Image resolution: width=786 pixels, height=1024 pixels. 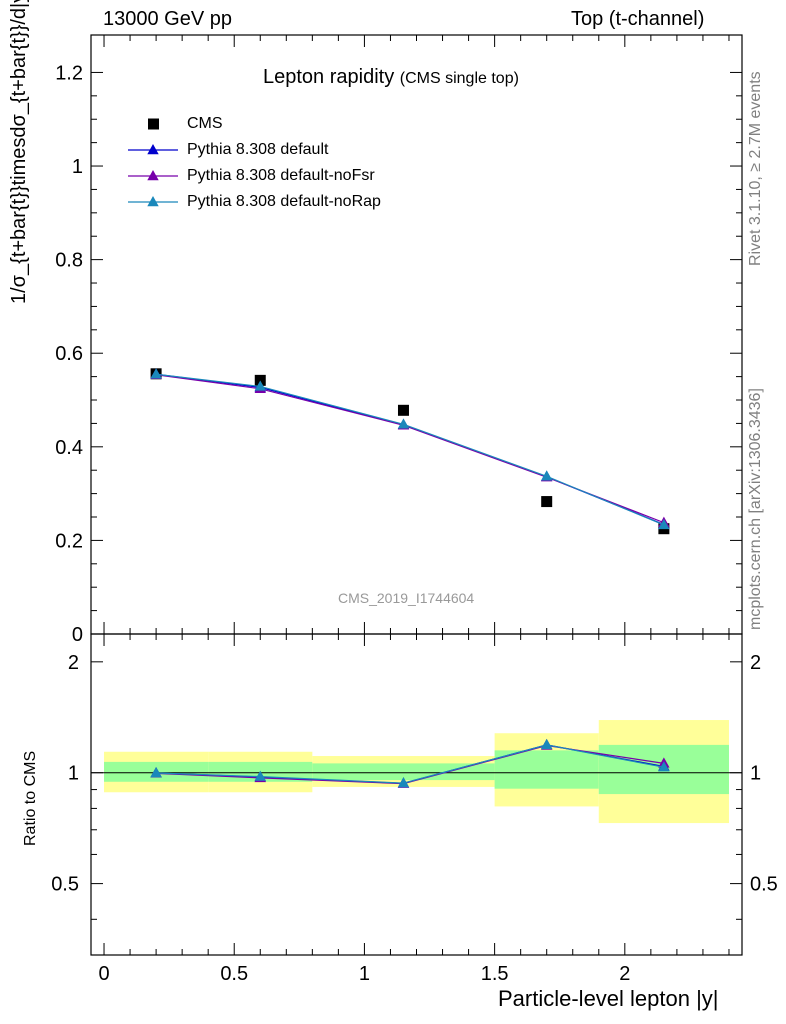 I want to click on plot-title-main: Lepton rapidity, so click(x=329, y=77).